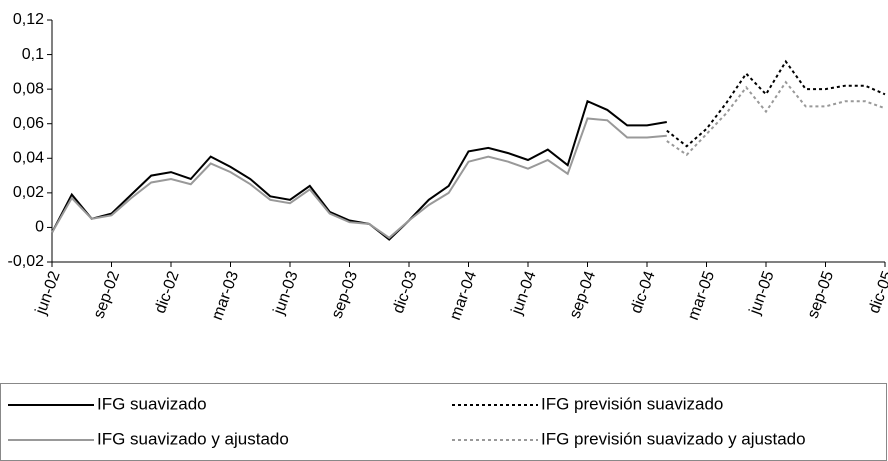 Image resolution: width=888 pixels, height=461 pixels. I want to click on x-tick-label: jun-05, so click(762, 293).